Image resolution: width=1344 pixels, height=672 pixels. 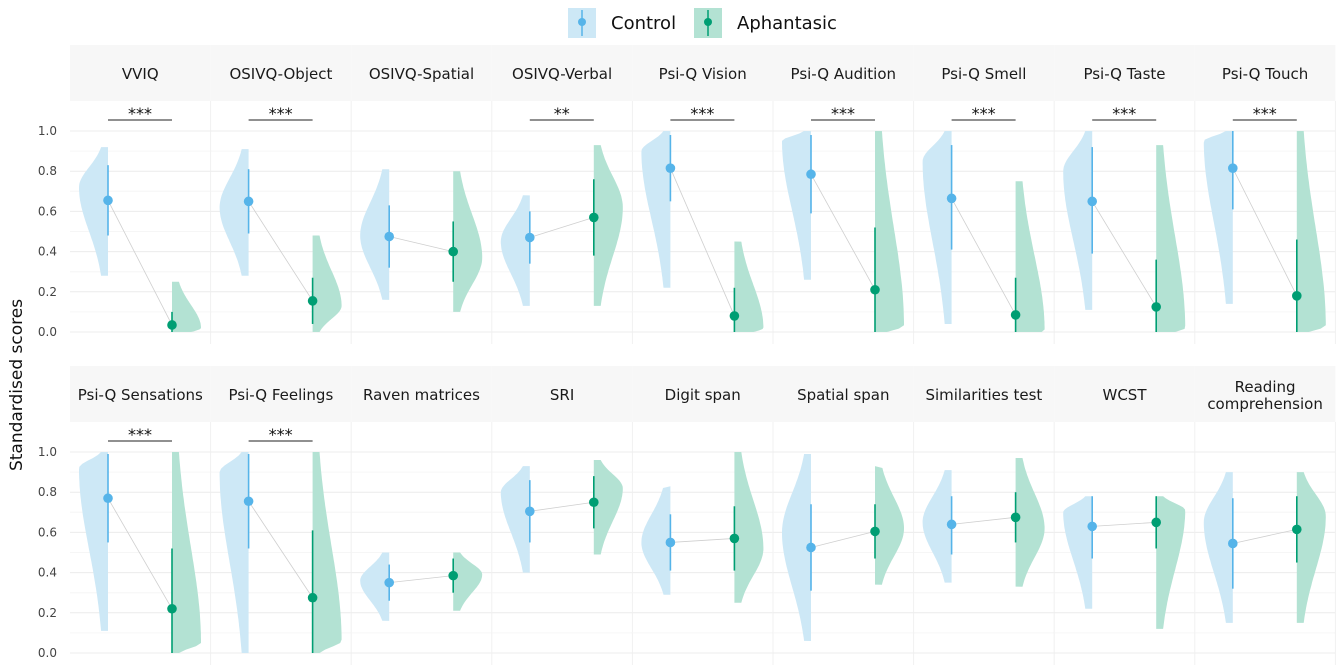 I want to click on y-tick-label: 0.8, so click(x=47, y=492).